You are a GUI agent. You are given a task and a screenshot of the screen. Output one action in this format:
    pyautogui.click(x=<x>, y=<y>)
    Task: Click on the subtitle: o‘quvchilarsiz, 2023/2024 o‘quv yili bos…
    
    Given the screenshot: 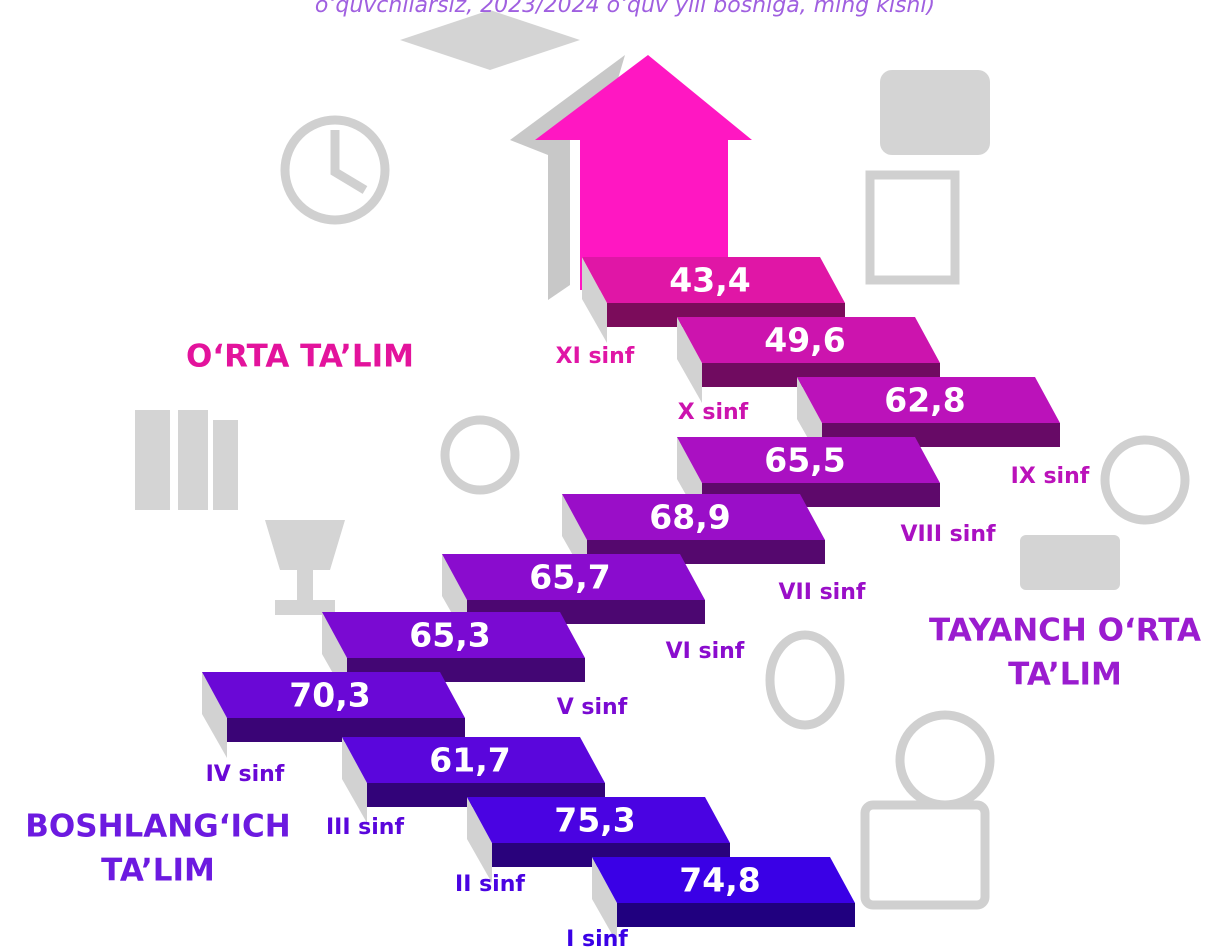 What is the action you would take?
    pyautogui.click(x=625, y=9)
    